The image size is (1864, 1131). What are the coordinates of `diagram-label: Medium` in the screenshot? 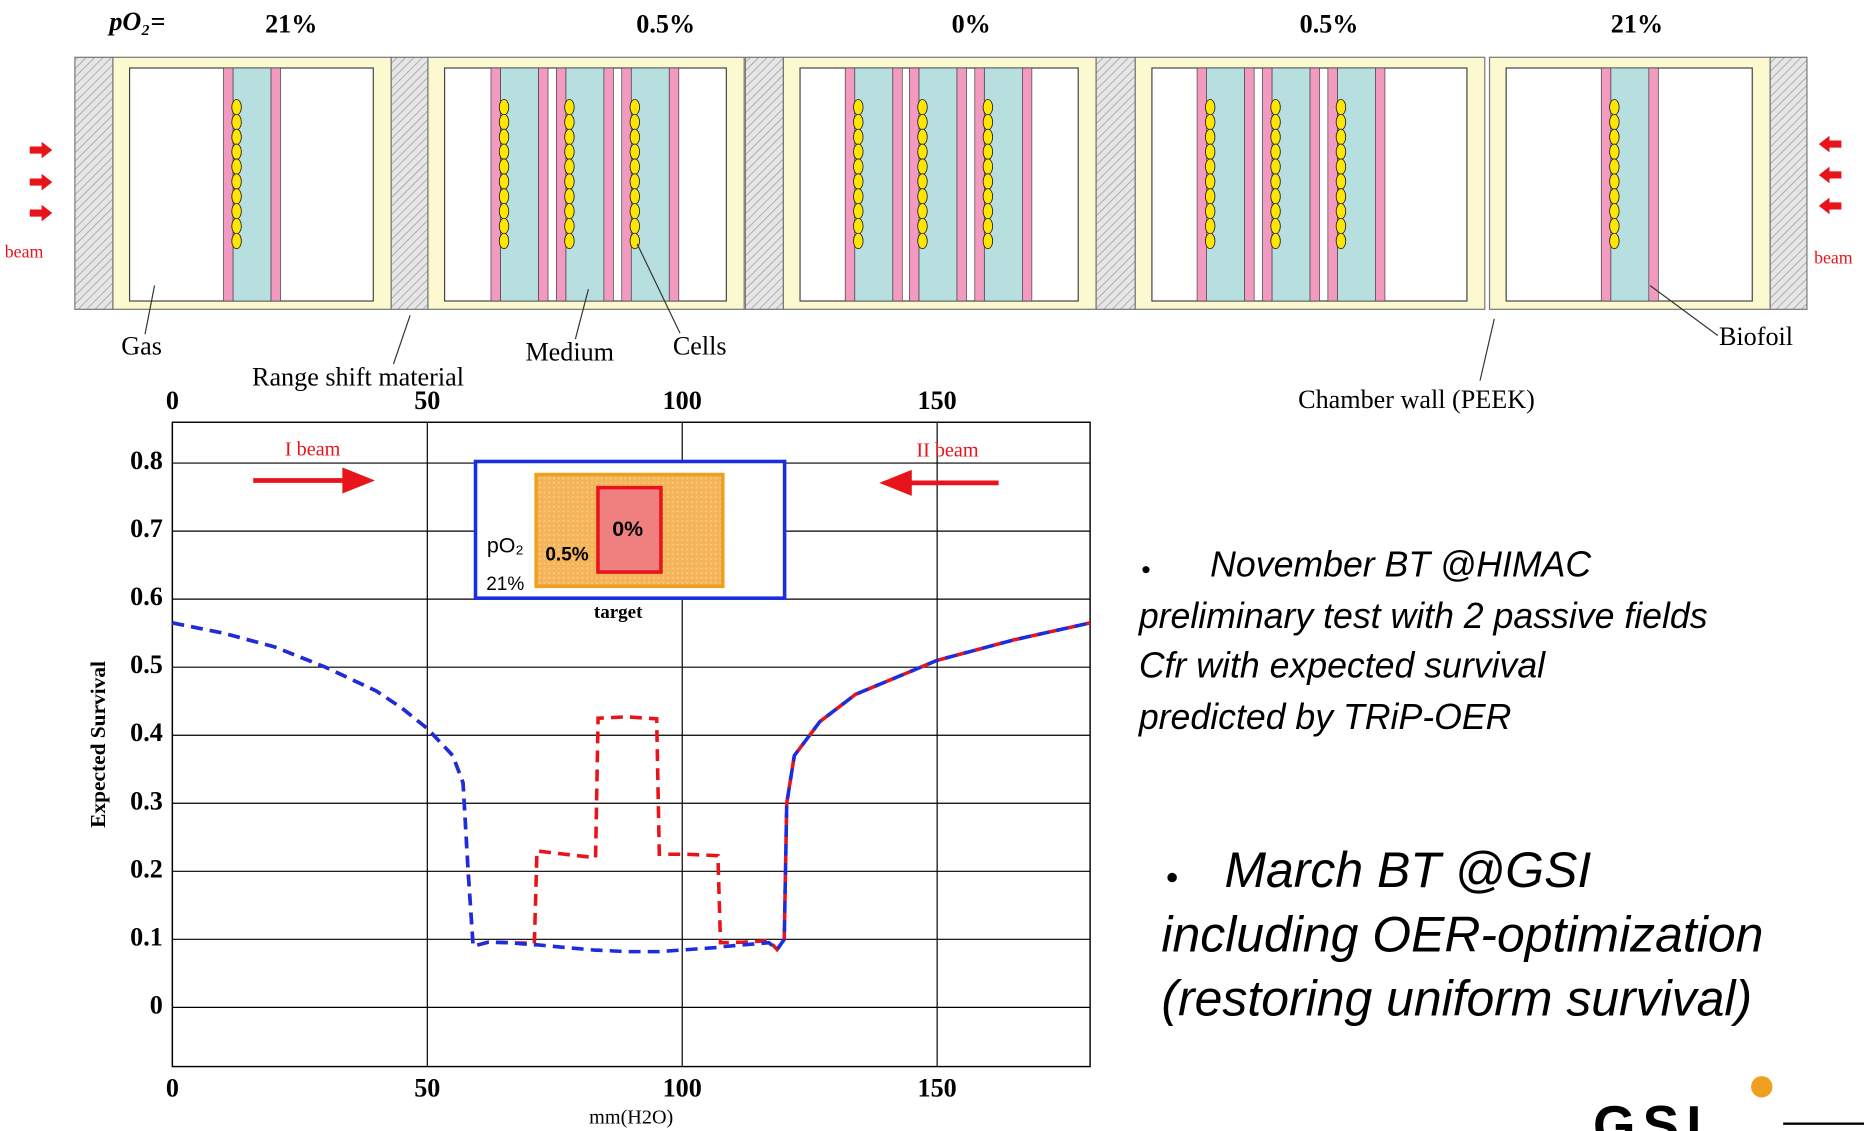 It's located at (569, 351).